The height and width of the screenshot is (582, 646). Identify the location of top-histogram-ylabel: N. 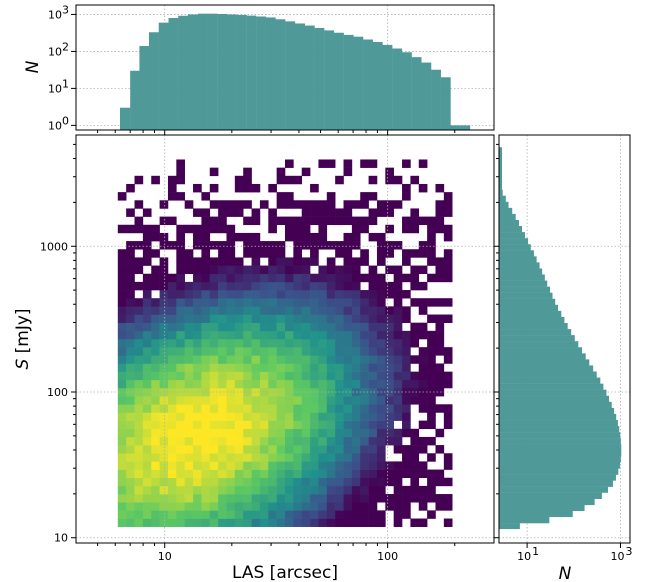
(33, 66).